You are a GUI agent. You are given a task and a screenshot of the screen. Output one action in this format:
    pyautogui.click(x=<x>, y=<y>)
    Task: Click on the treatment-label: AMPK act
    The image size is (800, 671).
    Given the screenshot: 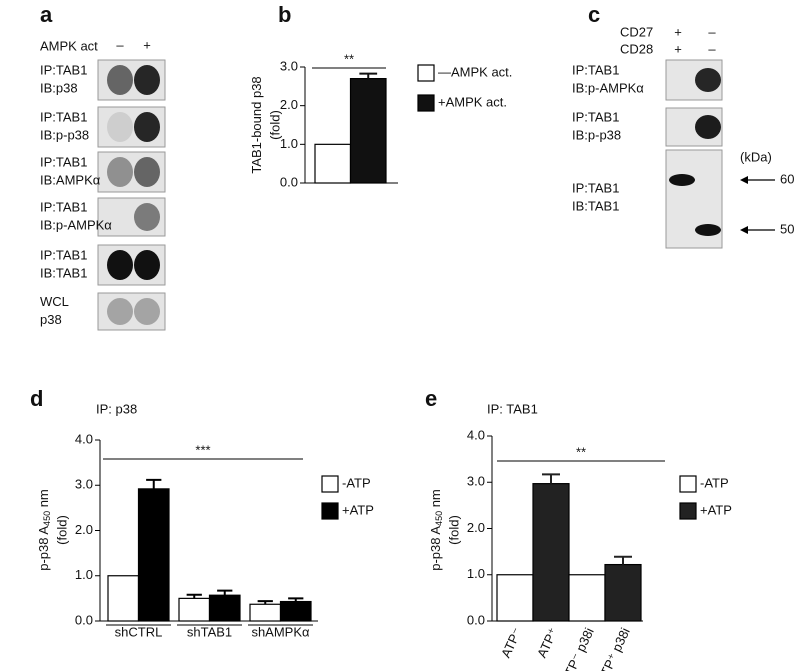 What is the action you would take?
    pyautogui.click(x=69, y=45)
    